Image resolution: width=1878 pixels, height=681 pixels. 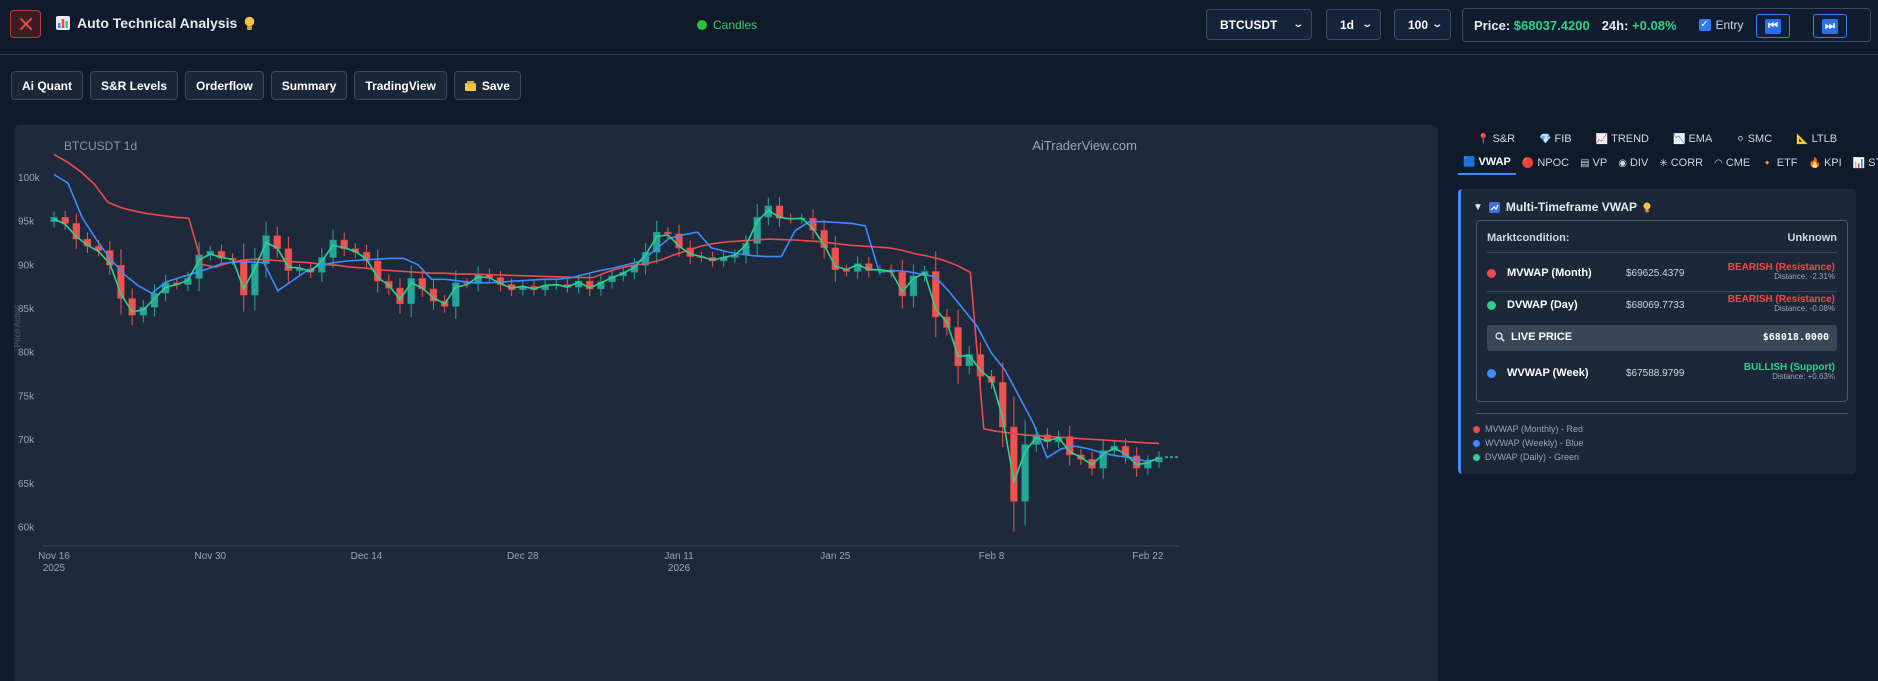 I want to click on live-price-label: LIVE PRICE, so click(x=1542, y=337).